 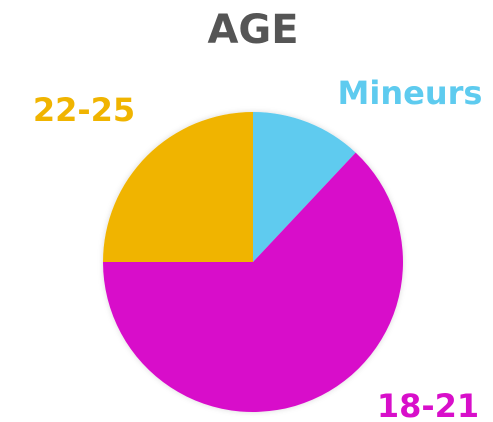 What do you see at coordinates (410, 93) in the screenshot?
I see `slice-label: Mineurs` at bounding box center [410, 93].